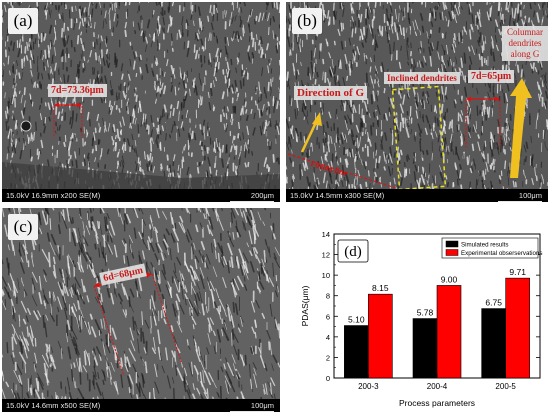 This screenshot has width=550, height=419. Describe the element at coordinates (437, 386) in the screenshot. I see `x-tick-label: 200-4` at that location.